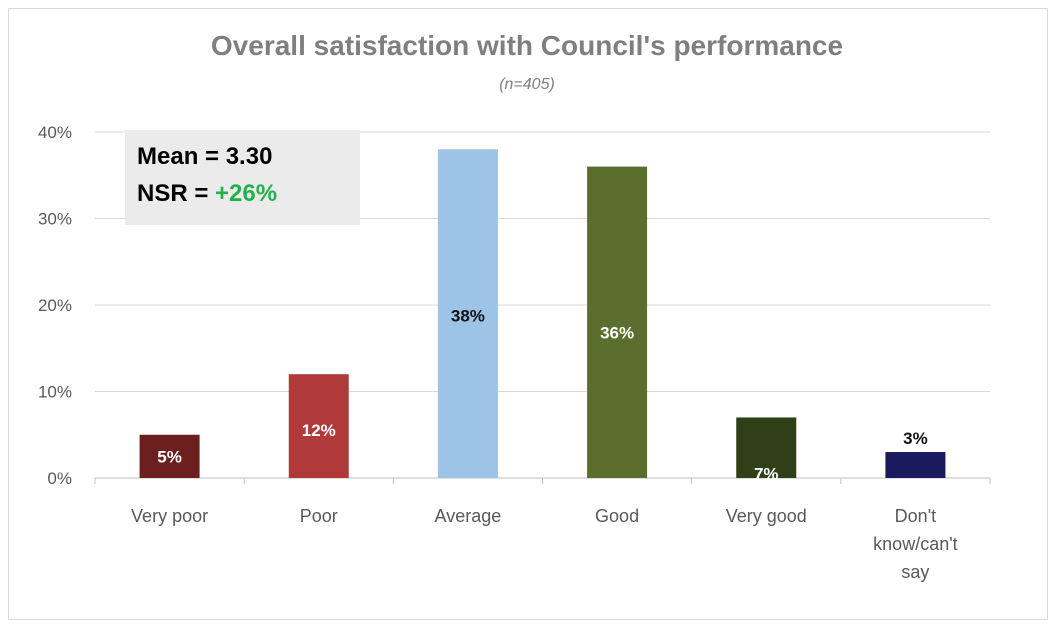 The image size is (1054, 628). What do you see at coordinates (617, 333) in the screenshot?
I see `data-label: 36%` at bounding box center [617, 333].